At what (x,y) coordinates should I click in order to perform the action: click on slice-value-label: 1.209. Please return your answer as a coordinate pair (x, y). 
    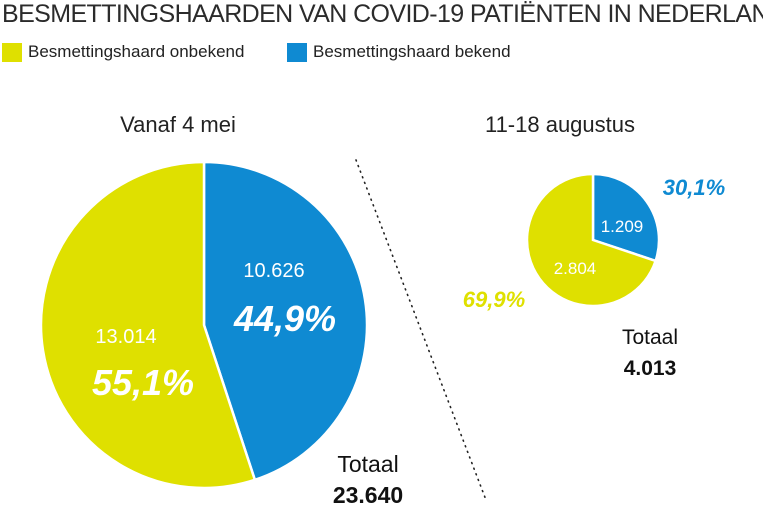
    Looking at the image, I should click on (622, 226).